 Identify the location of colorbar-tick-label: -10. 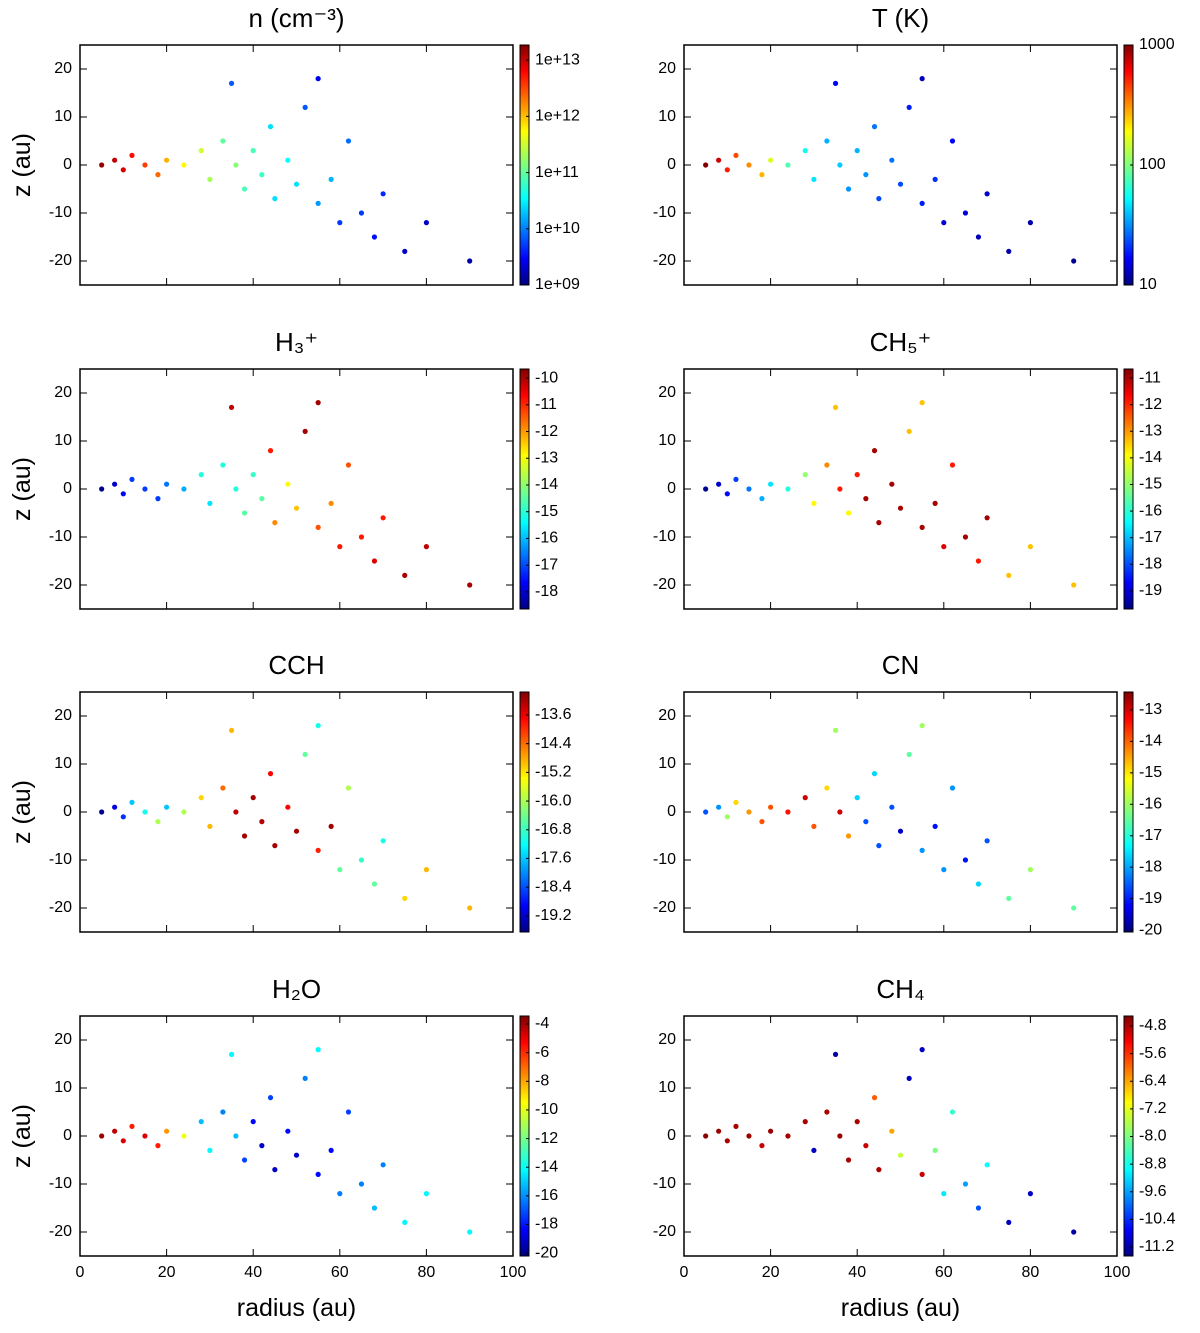
(546, 1109).